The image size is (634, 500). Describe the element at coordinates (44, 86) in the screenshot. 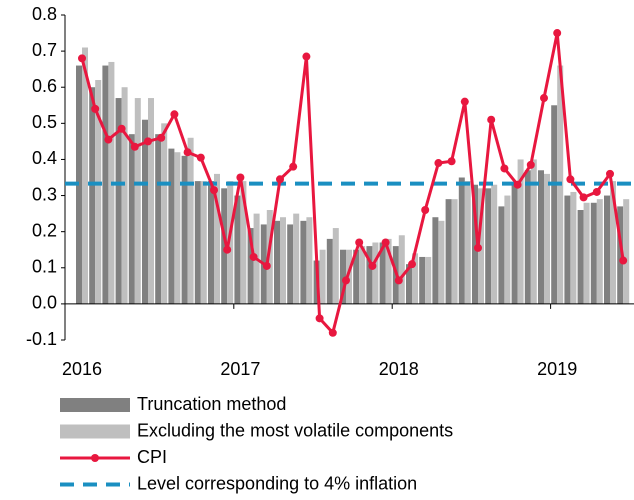

I see `y-tick-label: 0.6` at that location.